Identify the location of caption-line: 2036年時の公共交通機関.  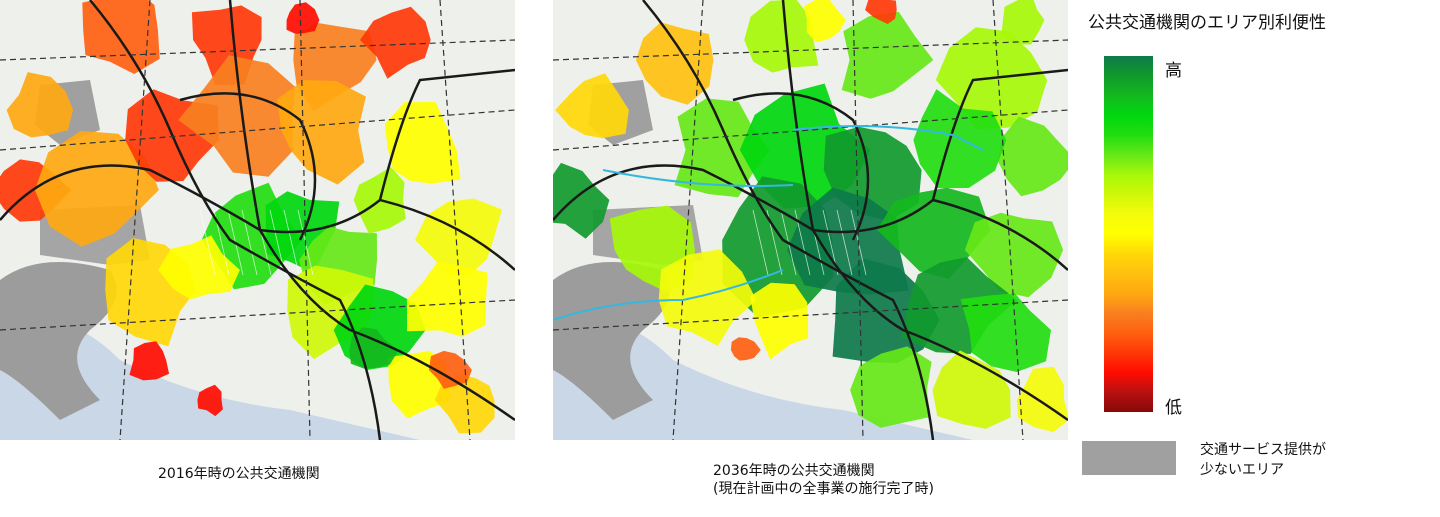
(794, 471).